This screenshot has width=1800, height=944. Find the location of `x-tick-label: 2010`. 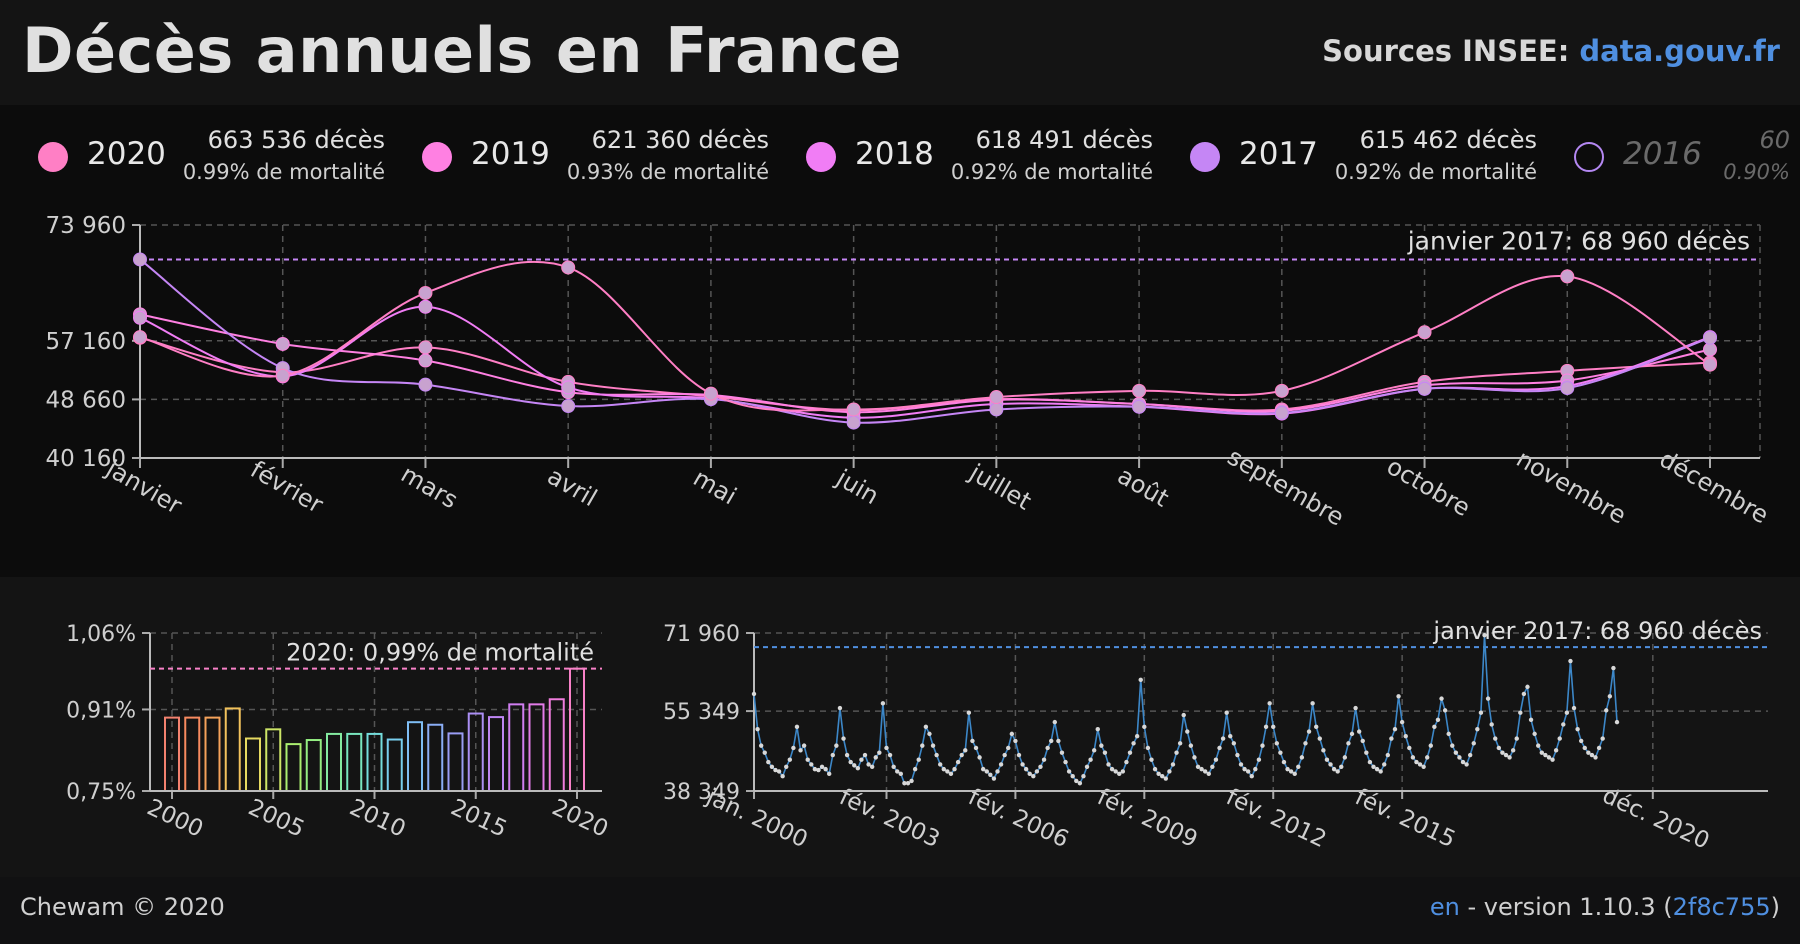

x-tick-label: 2010 is located at coordinates (377, 819).